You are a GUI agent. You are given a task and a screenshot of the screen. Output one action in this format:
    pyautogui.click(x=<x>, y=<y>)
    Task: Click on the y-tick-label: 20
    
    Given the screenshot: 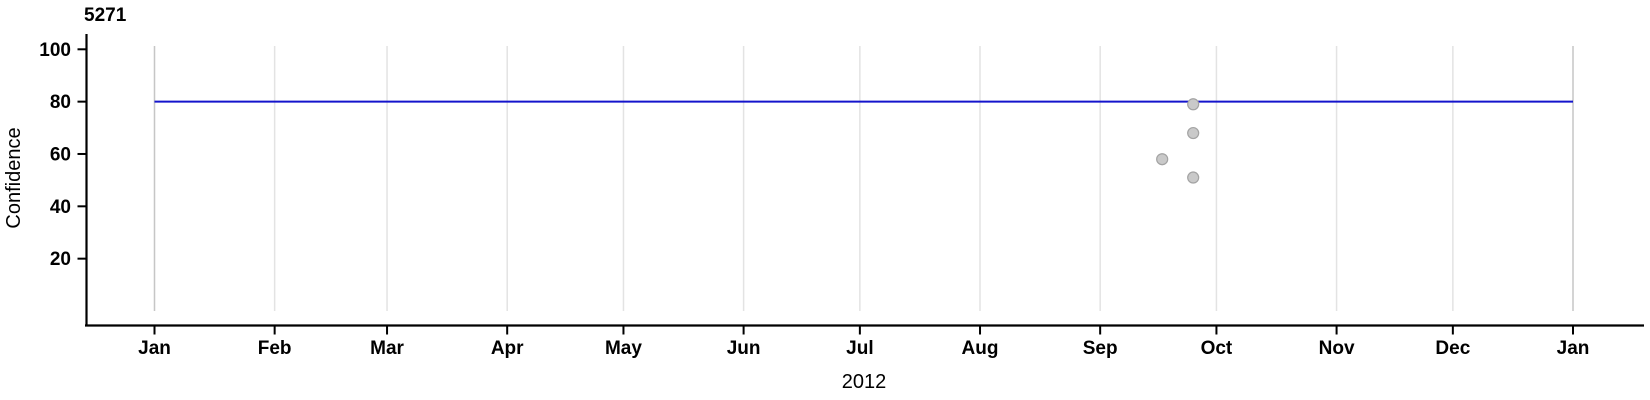 What is the action you would take?
    pyautogui.click(x=60, y=259)
    